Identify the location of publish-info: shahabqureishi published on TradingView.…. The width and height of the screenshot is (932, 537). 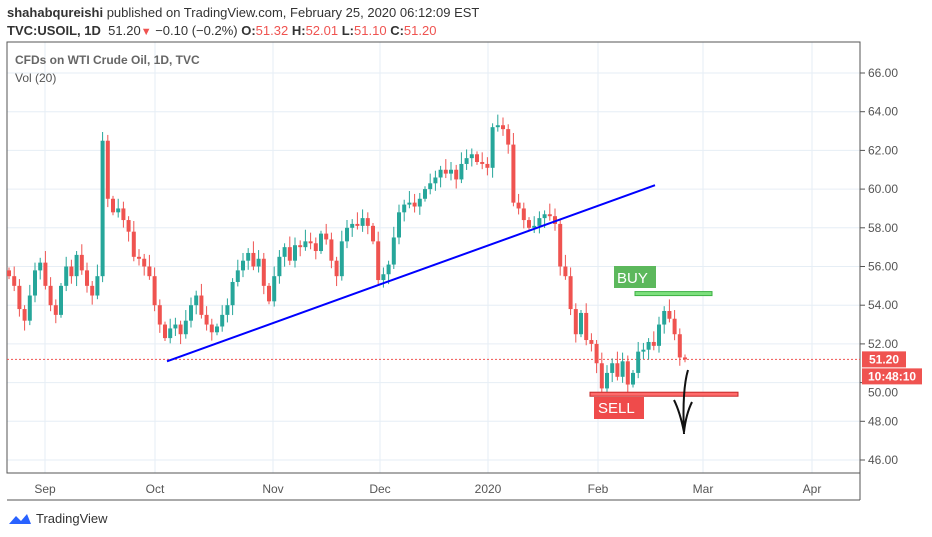
(243, 12).